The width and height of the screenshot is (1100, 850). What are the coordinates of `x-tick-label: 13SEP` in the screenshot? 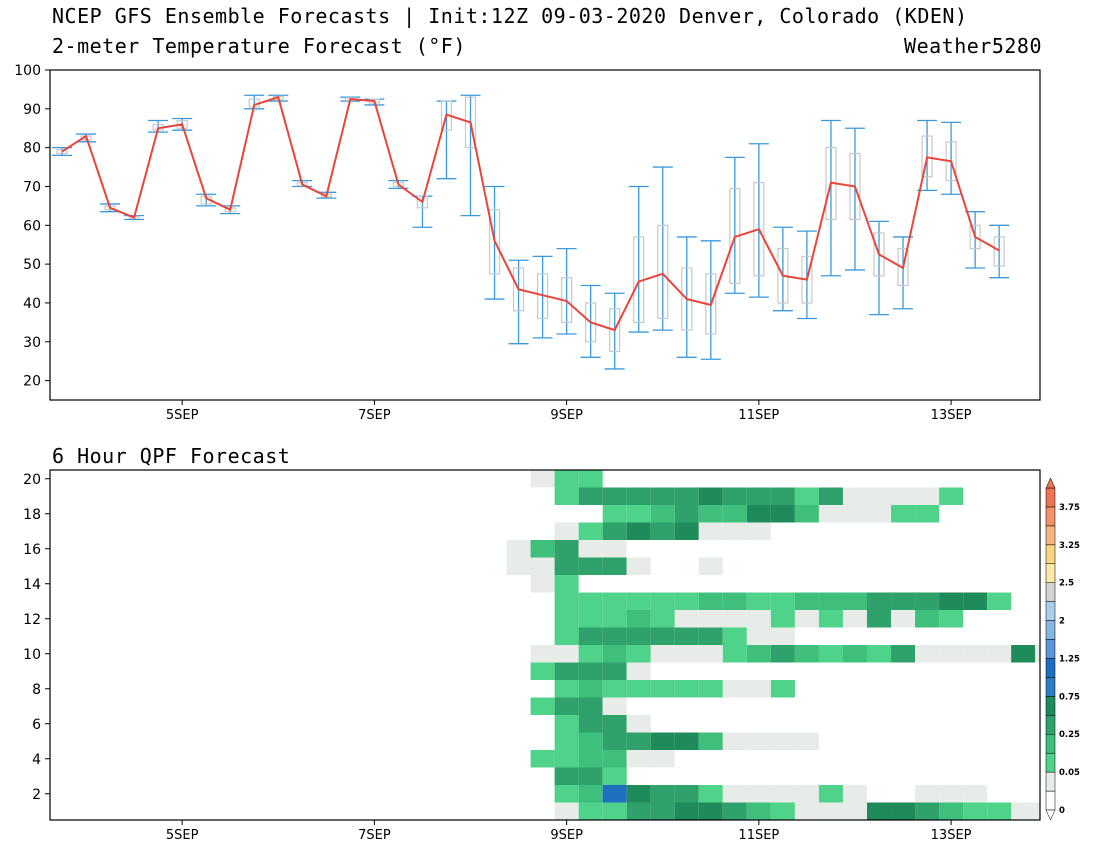 It's located at (951, 415).